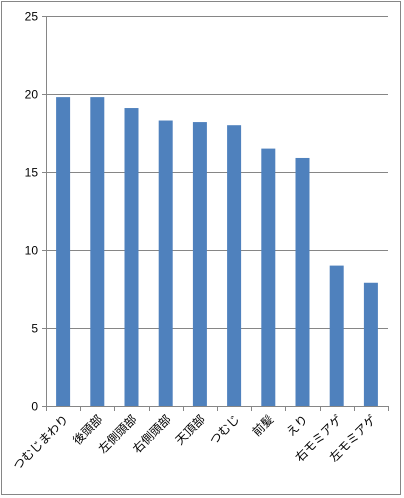 The height and width of the screenshot is (498, 404). What do you see at coordinates (263, 426) in the screenshot?
I see `x-category-label: 前髪` at bounding box center [263, 426].